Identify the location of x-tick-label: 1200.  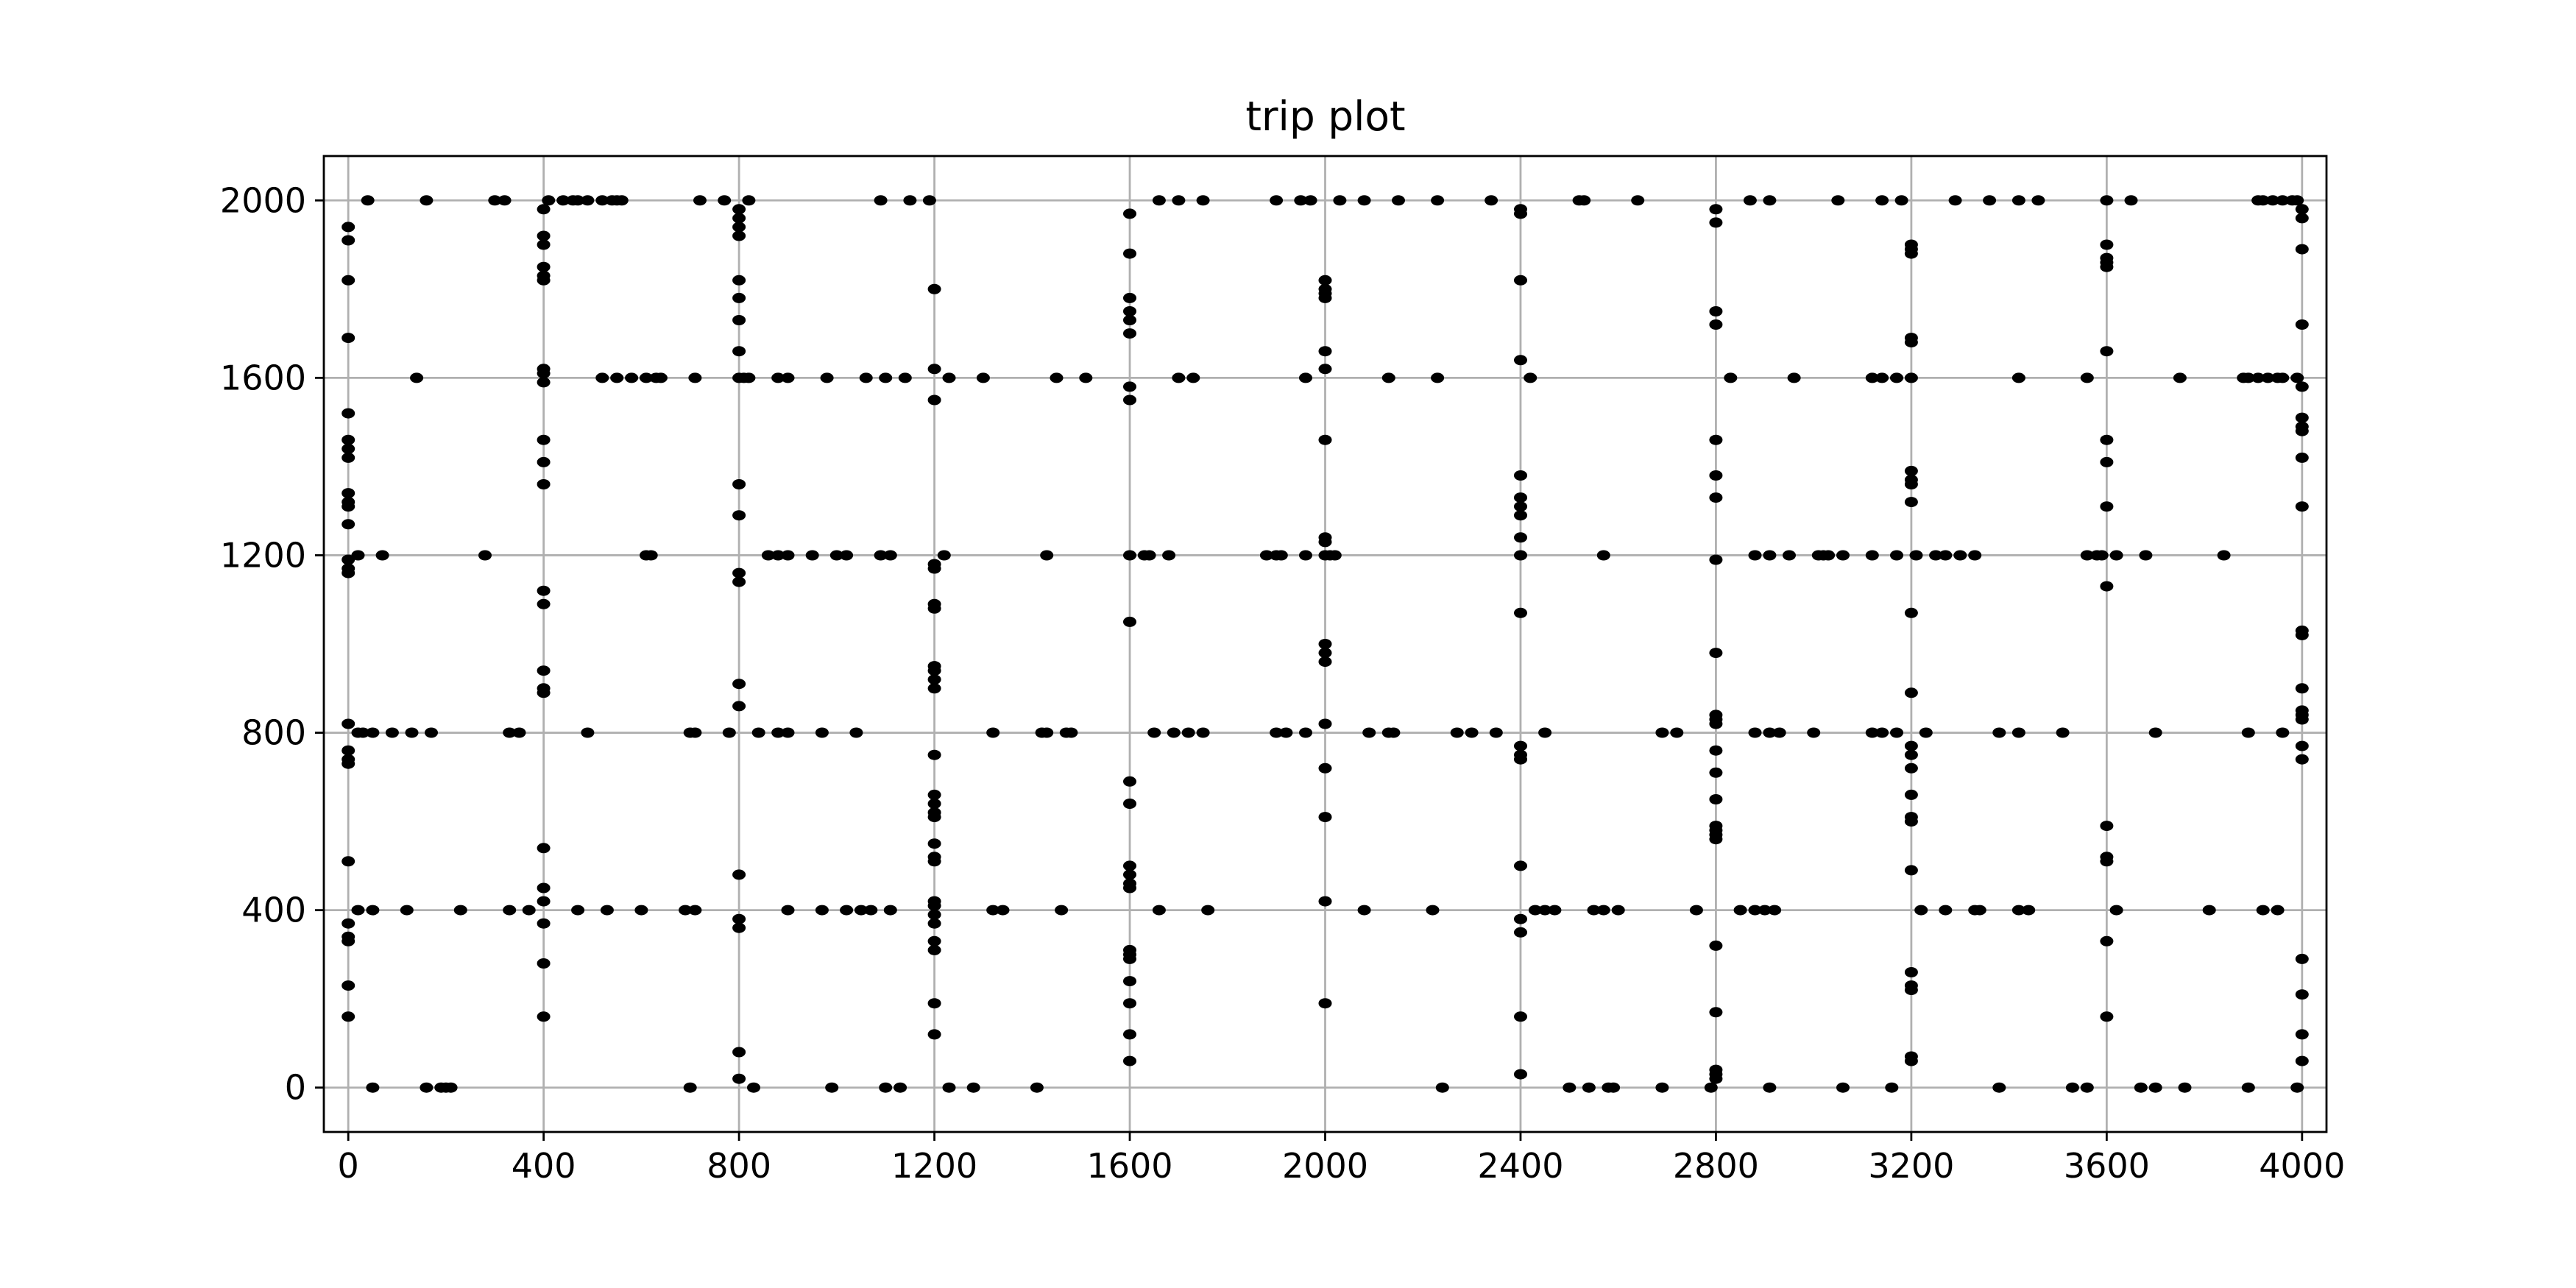
(934, 1166).